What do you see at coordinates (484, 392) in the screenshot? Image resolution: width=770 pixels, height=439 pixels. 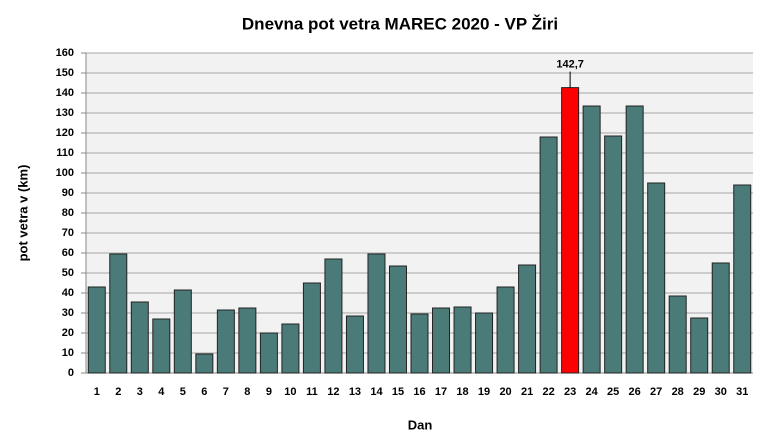 I see `x-tick-label: 19` at bounding box center [484, 392].